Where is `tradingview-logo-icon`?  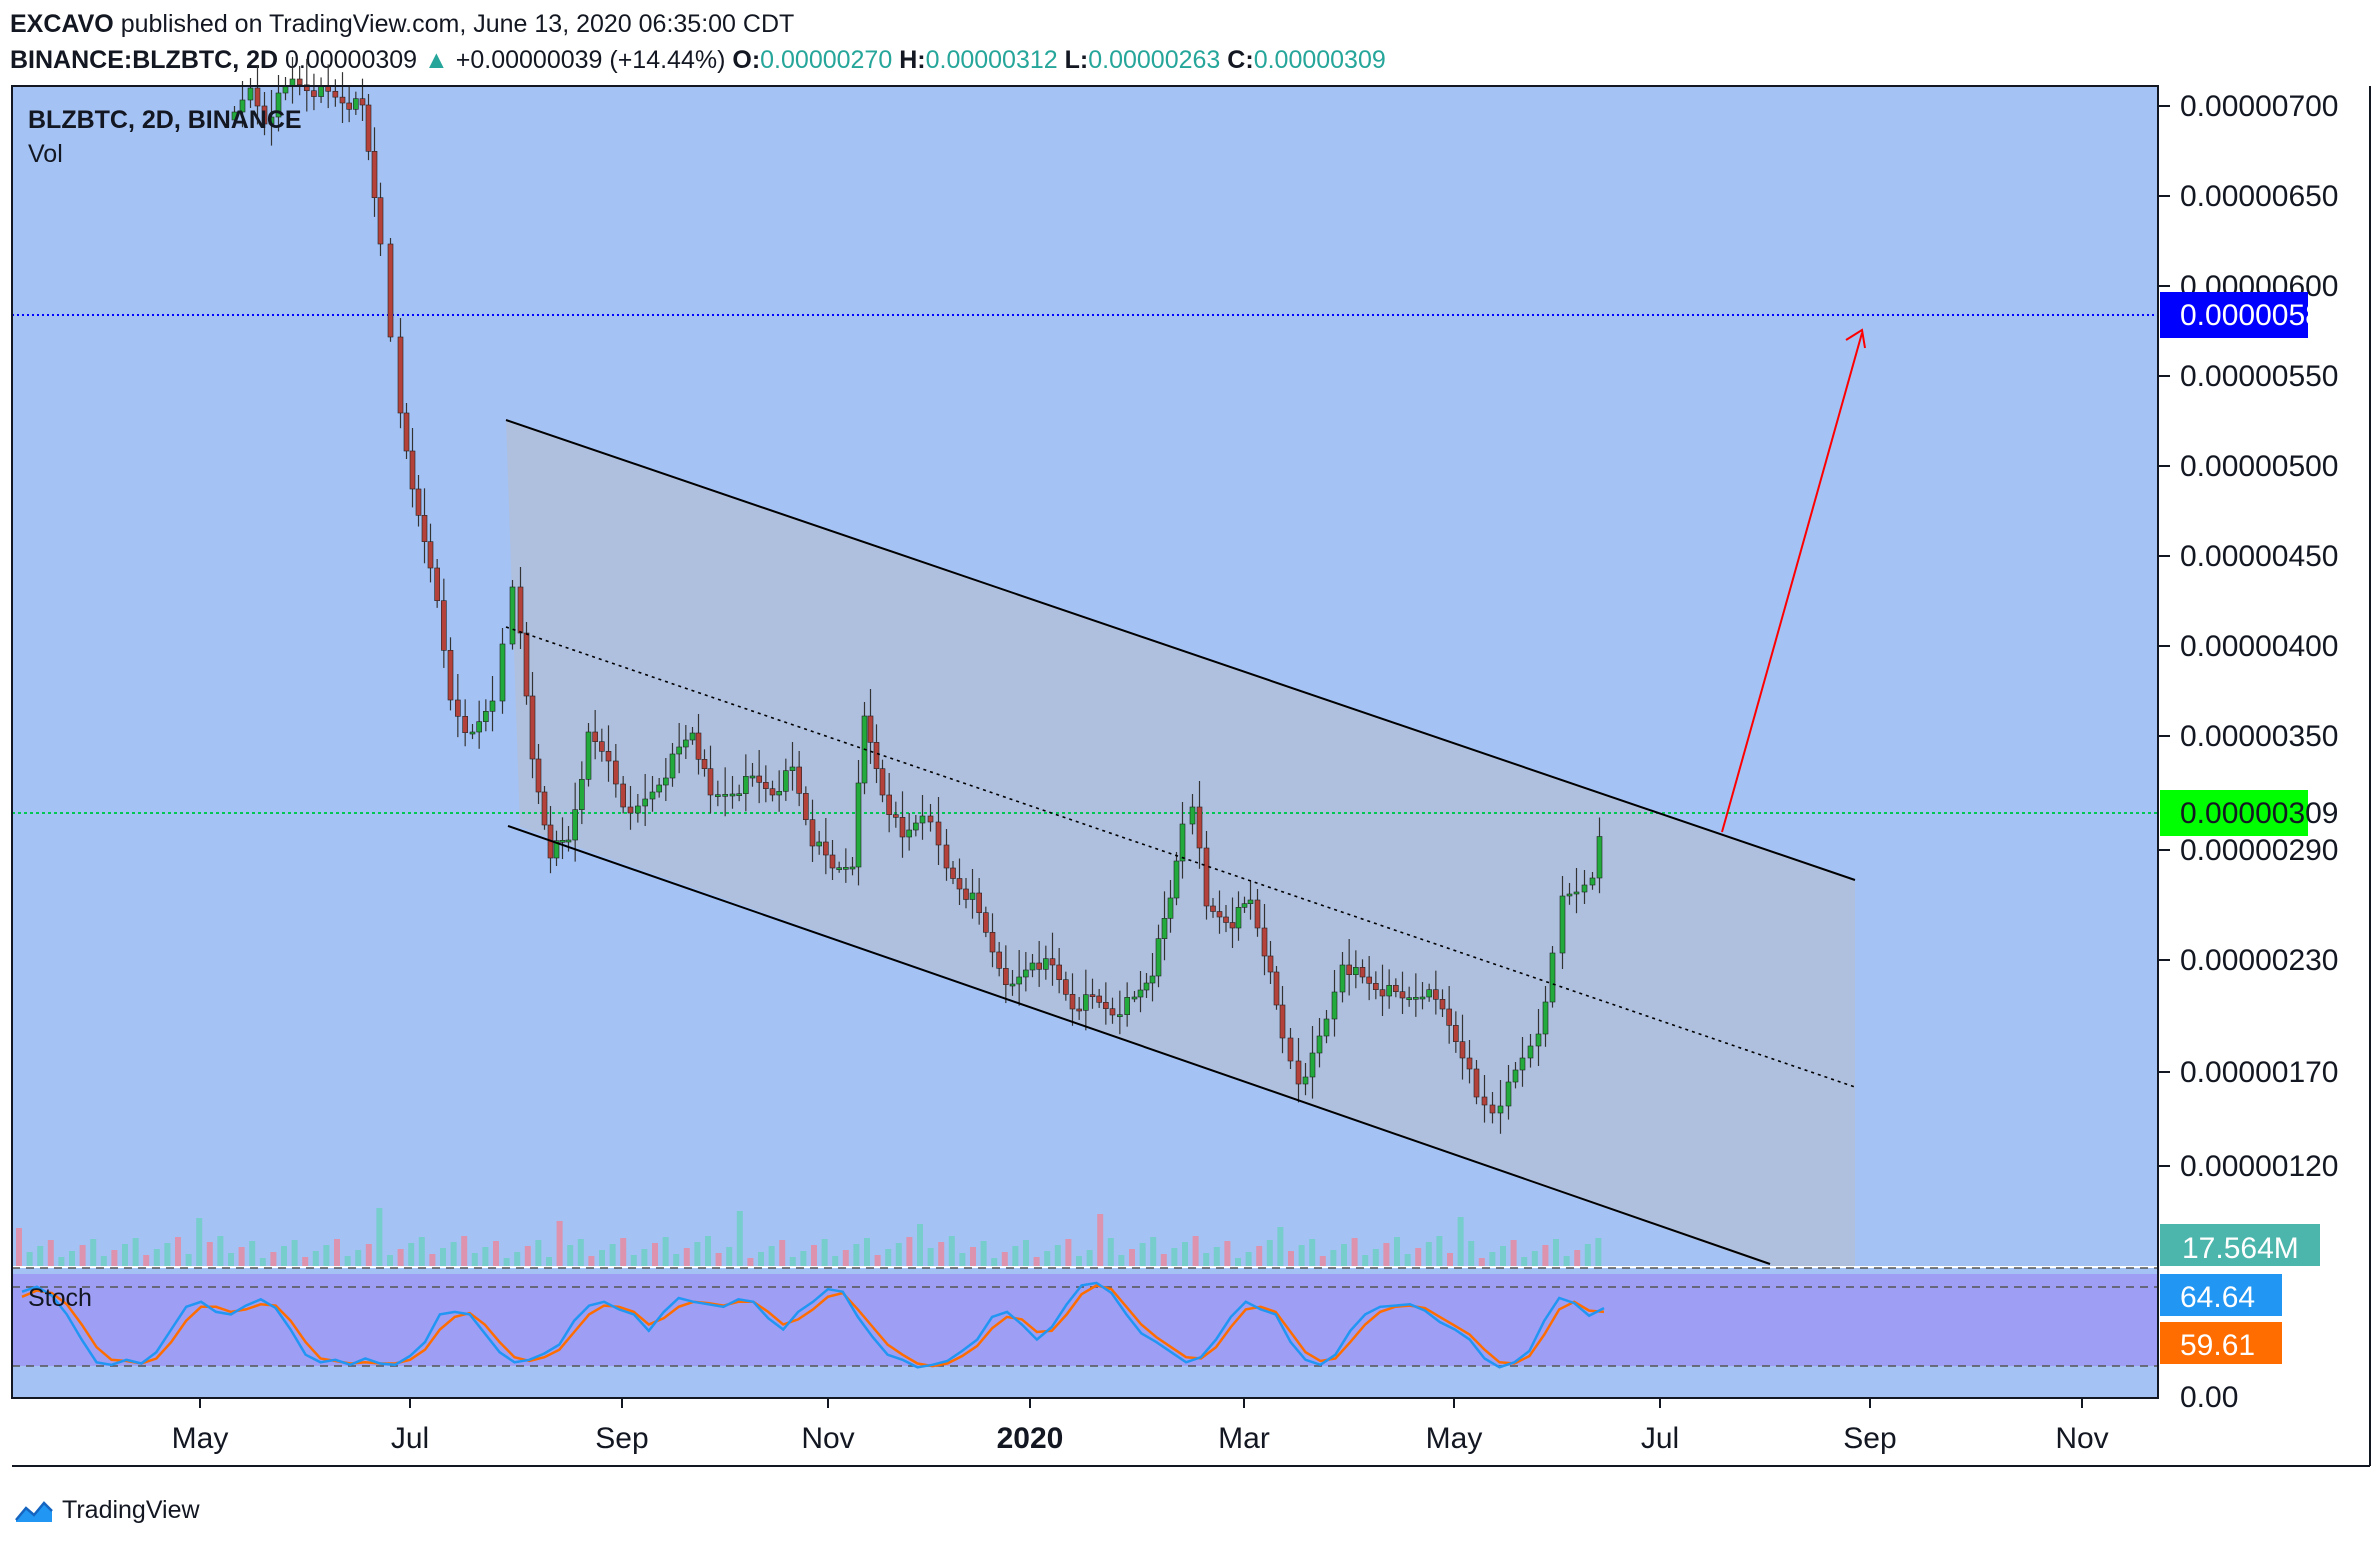
tradingview-logo-icon is located at coordinates (34, 1511).